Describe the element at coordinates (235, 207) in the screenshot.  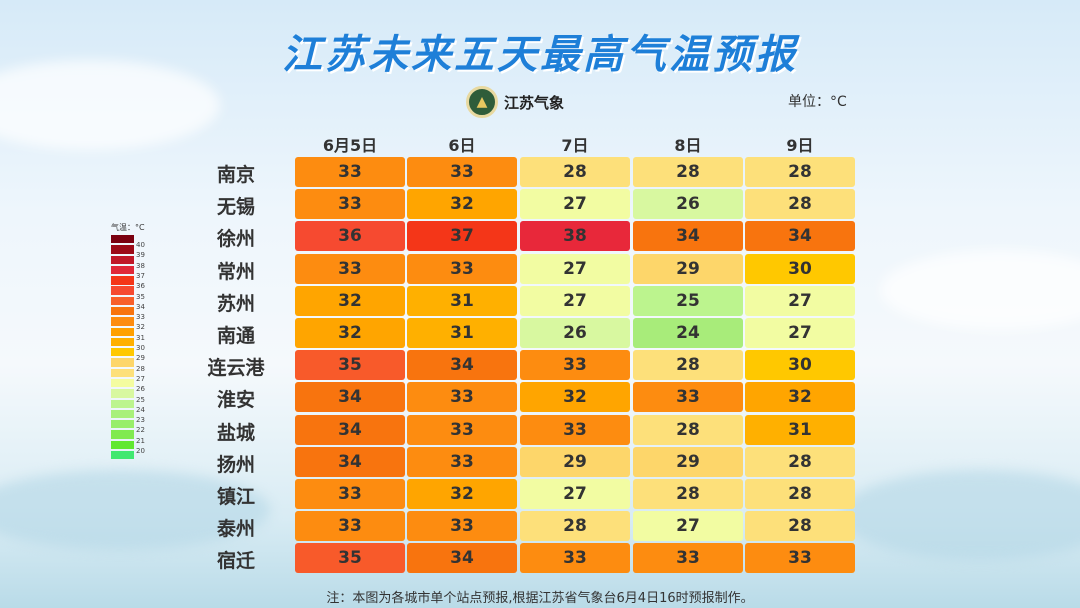
I see `row-label: 无锡` at that location.